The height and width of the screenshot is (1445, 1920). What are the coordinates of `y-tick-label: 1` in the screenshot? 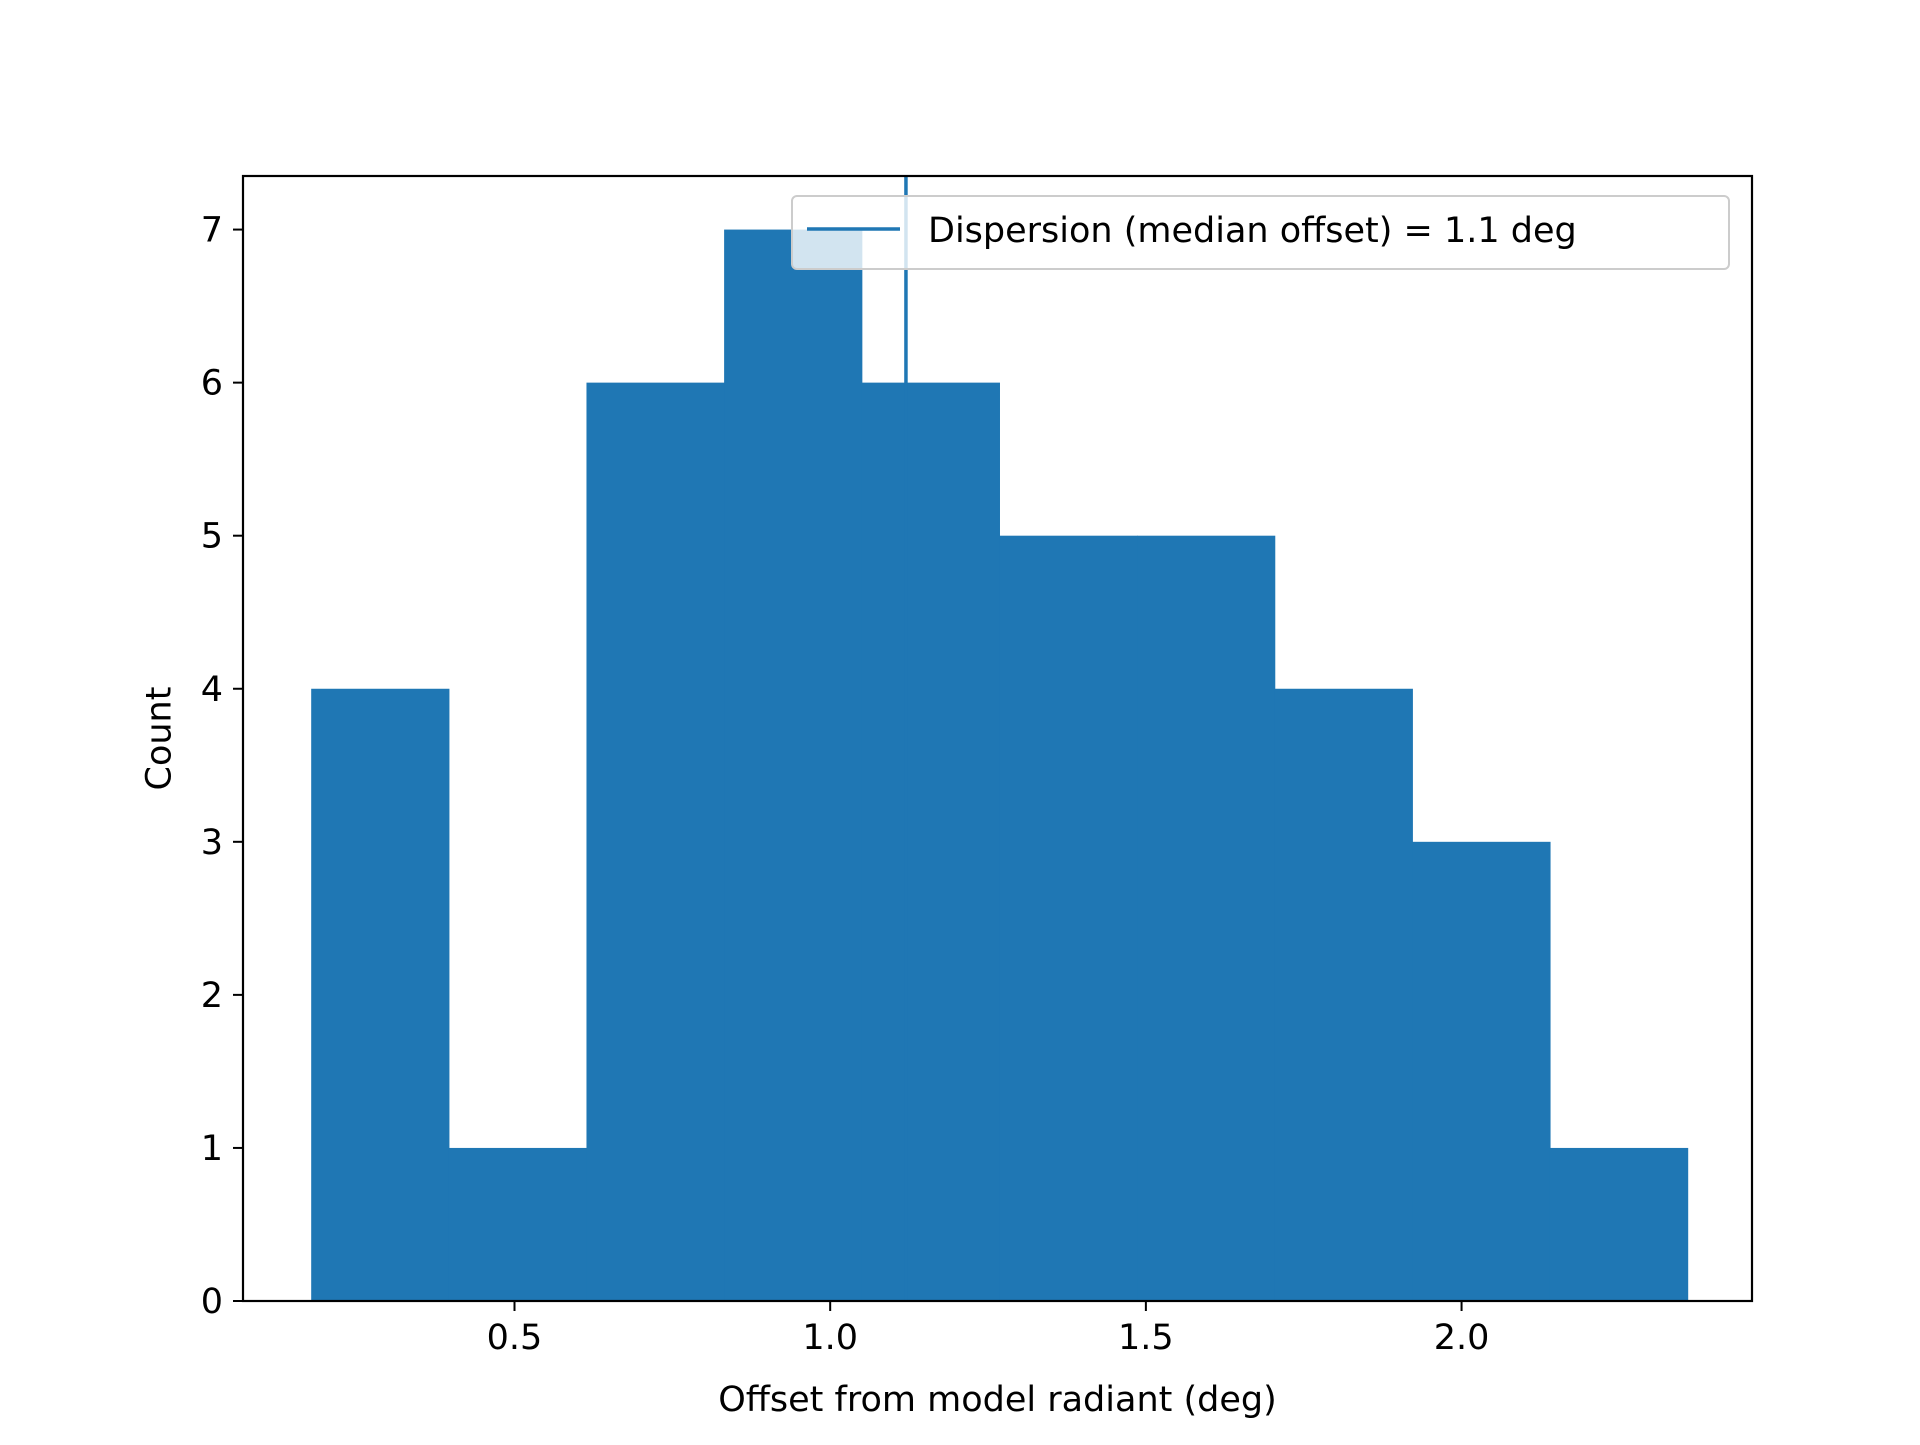 It's located at (212, 1149).